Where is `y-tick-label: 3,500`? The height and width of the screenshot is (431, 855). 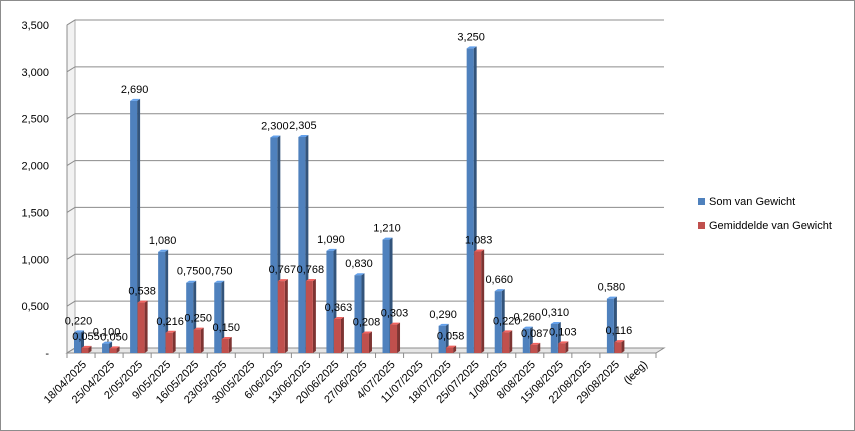 y-tick-label: 3,500 is located at coordinates (35, 26).